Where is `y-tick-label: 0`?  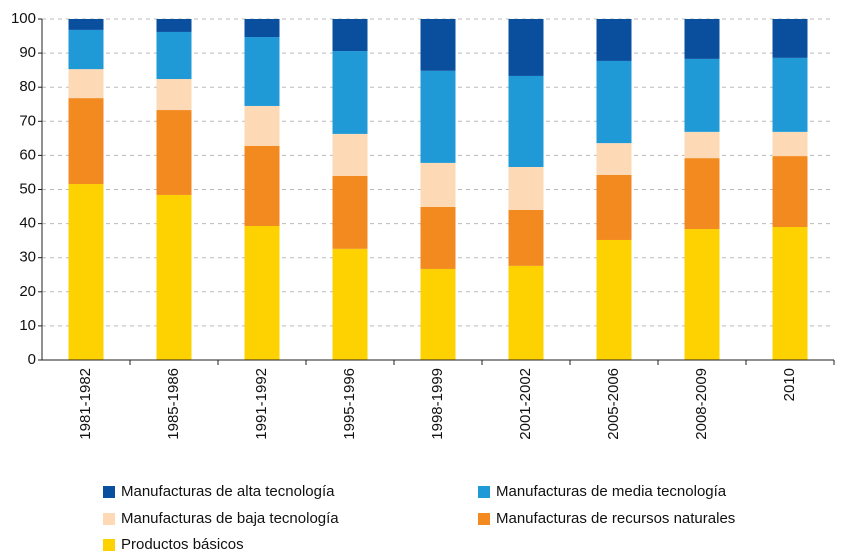
y-tick-label: 0 is located at coordinates (32, 359).